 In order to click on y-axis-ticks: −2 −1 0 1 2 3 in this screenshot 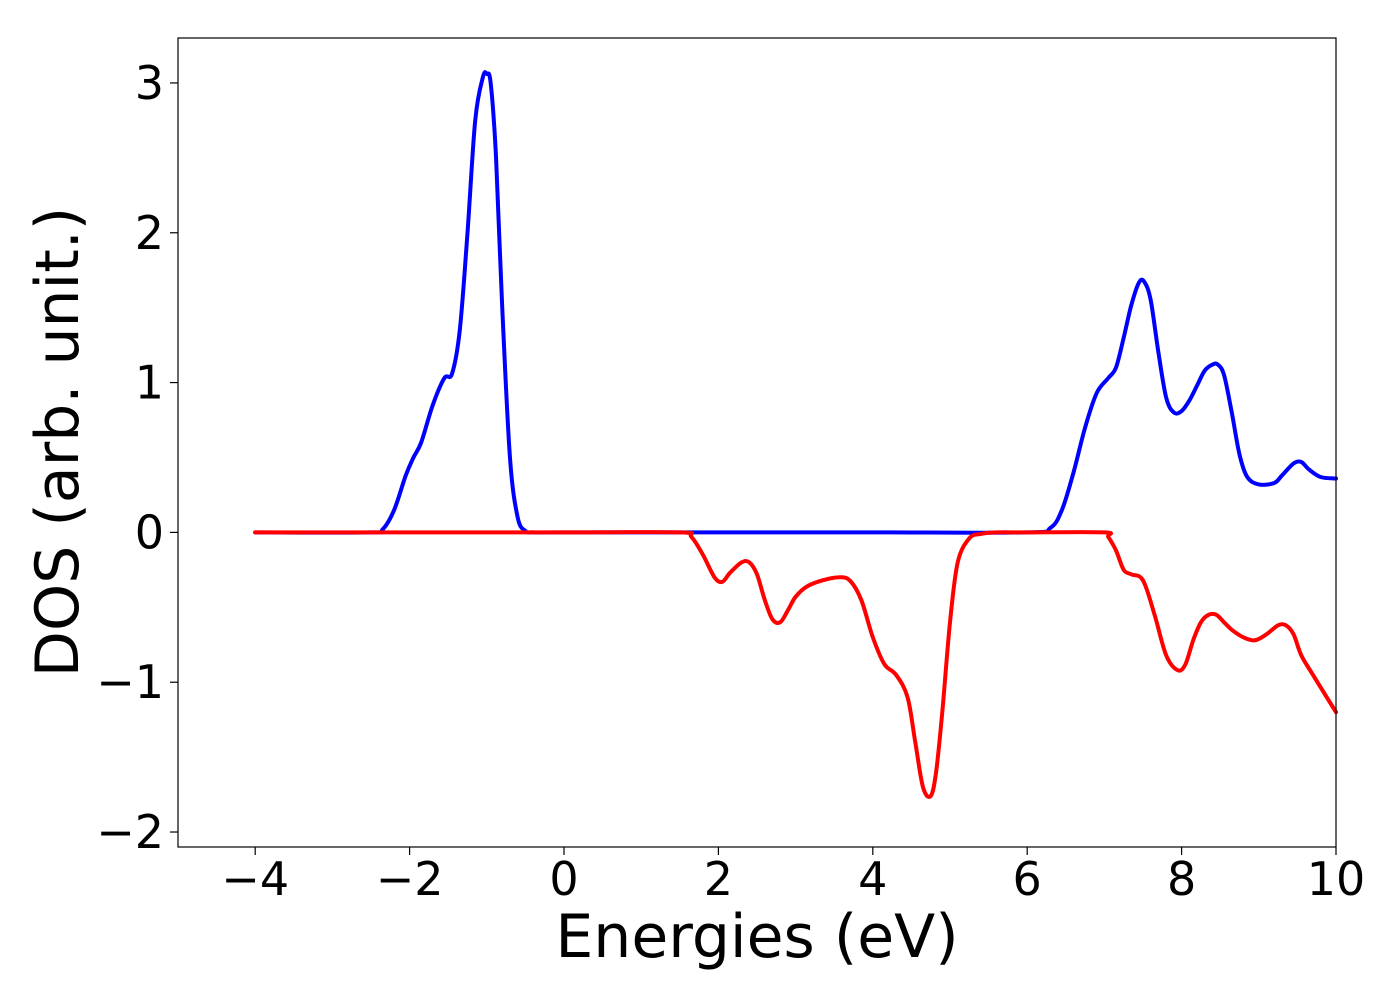, I will do `click(137, 457)`.